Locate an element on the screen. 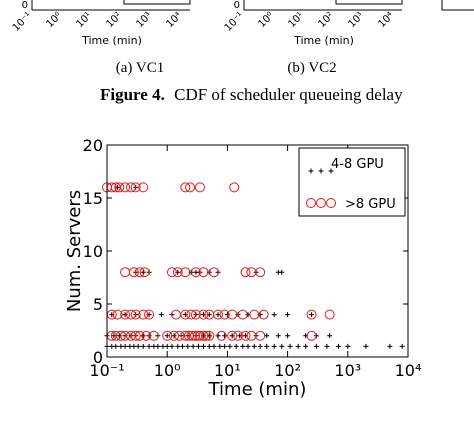 The image size is (474, 424). y-tick-label: 0 is located at coordinates (98, 357).